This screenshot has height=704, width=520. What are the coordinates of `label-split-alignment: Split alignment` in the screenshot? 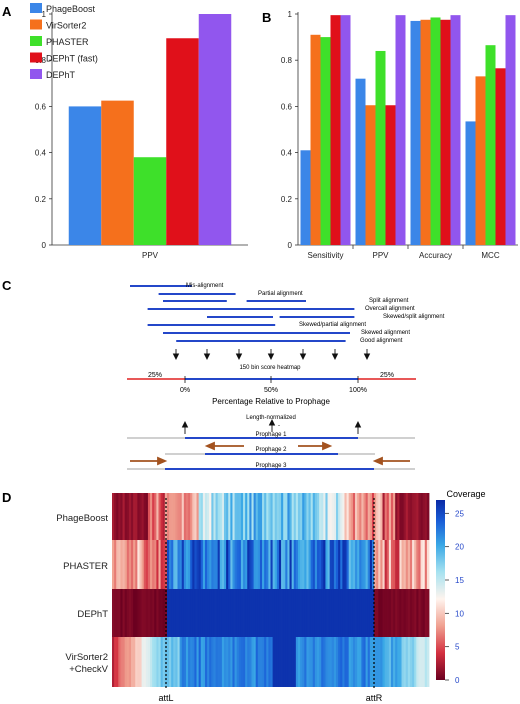 It's located at (389, 301).